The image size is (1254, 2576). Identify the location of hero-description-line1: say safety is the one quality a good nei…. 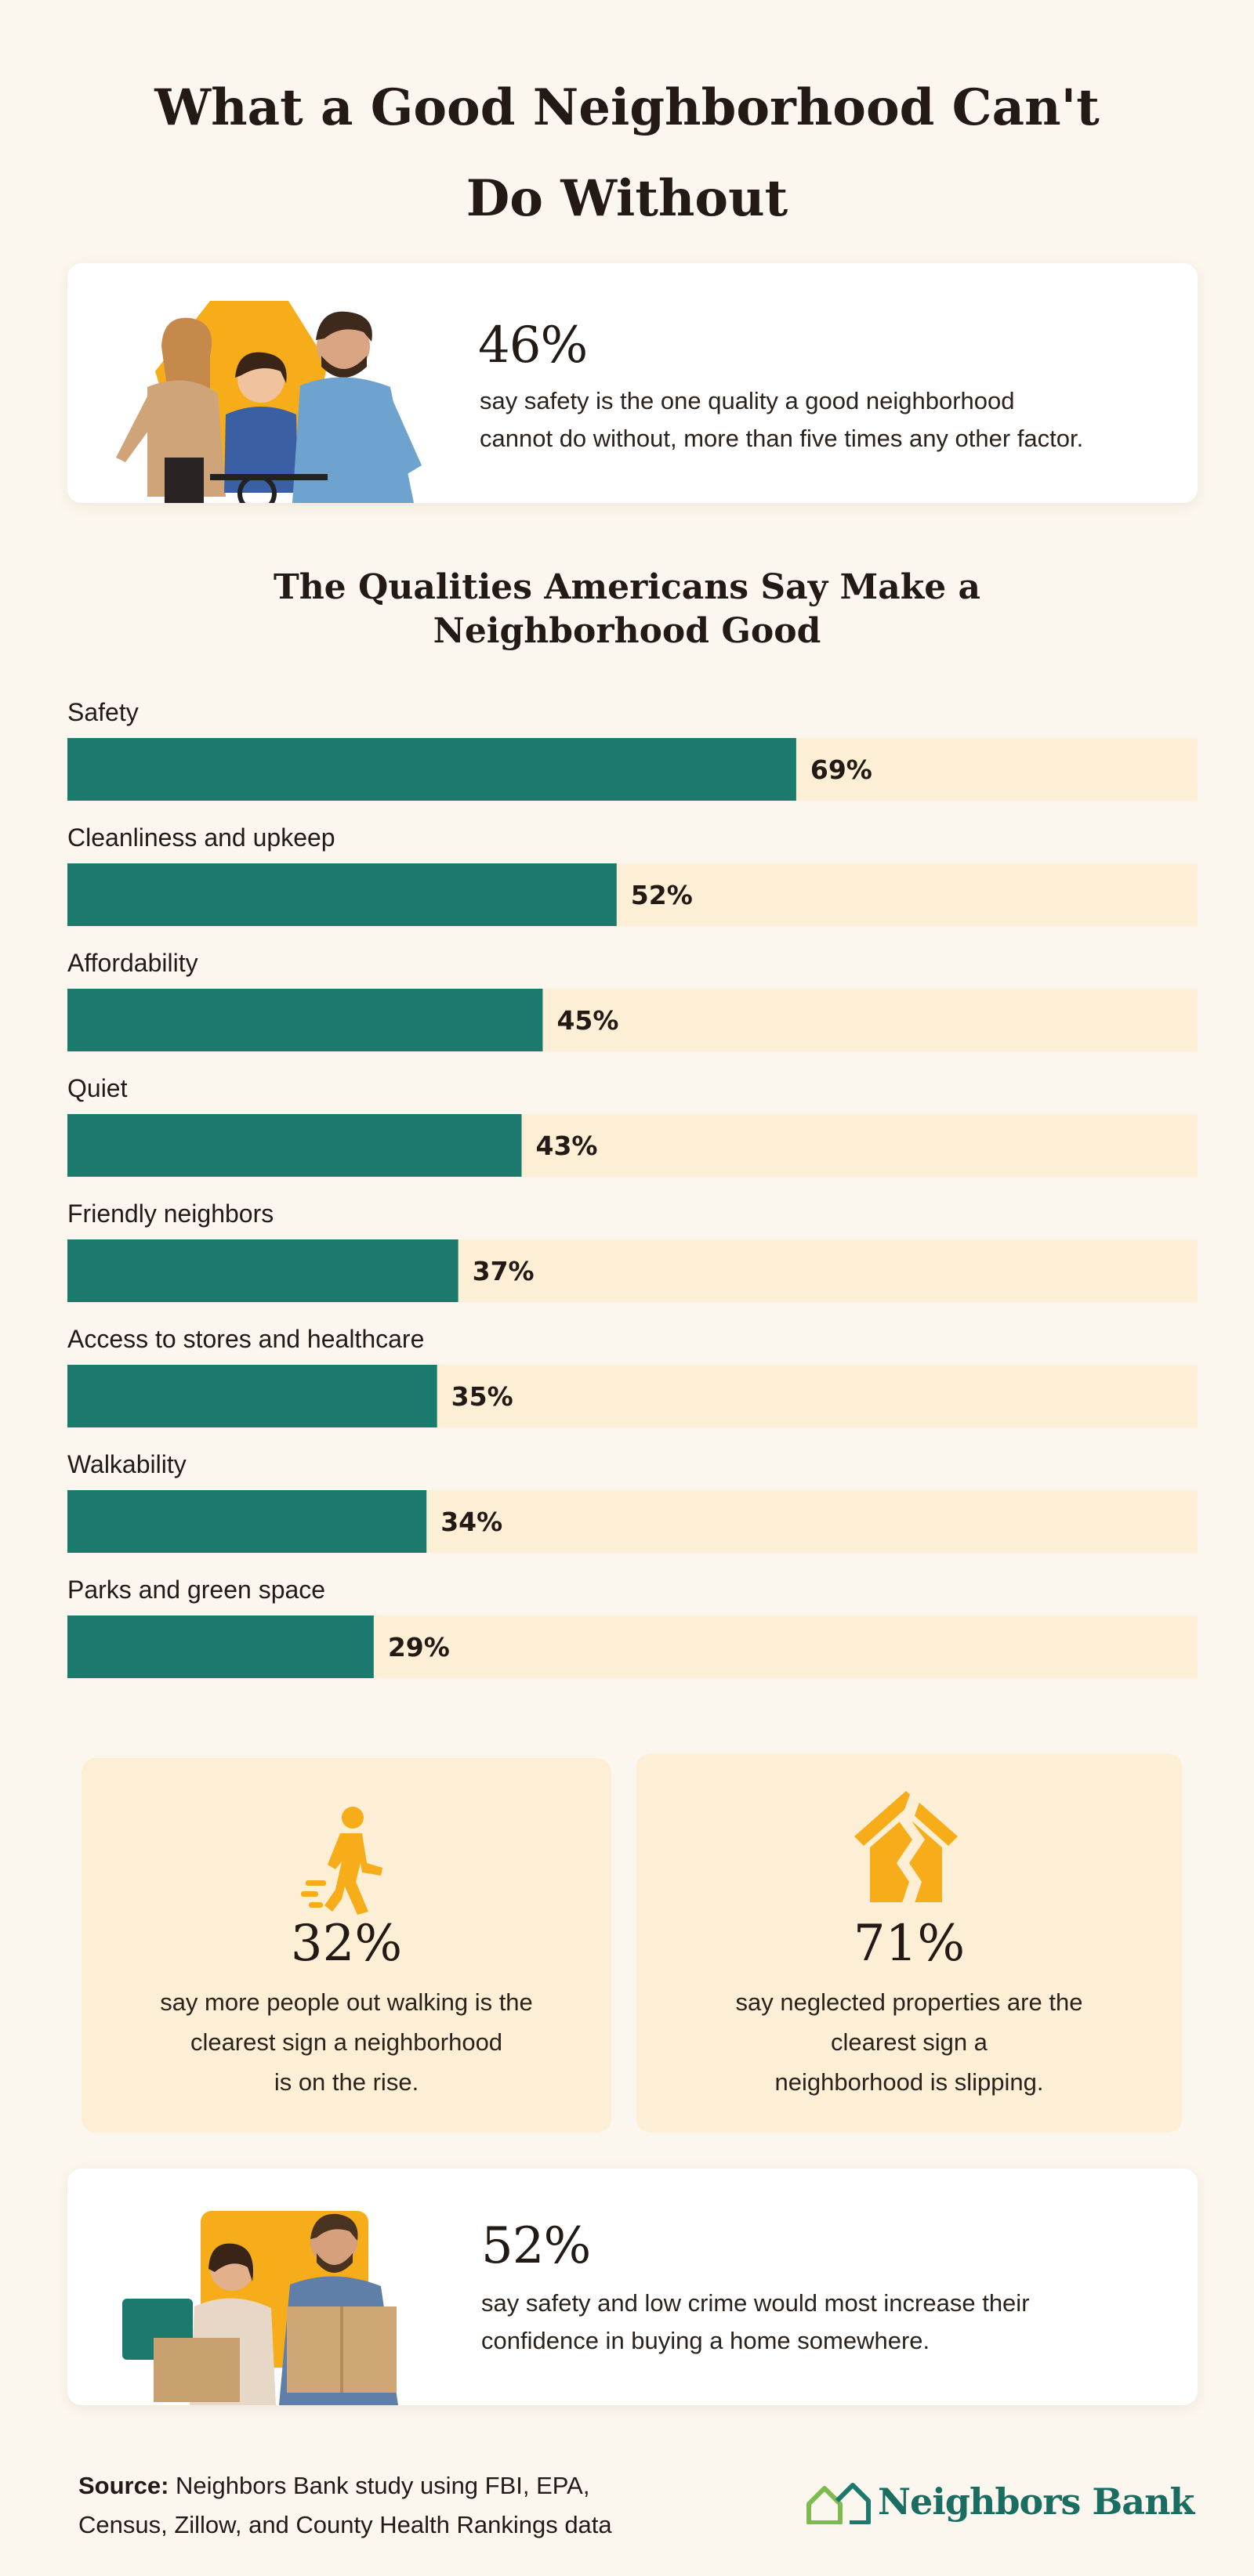
(747, 400).